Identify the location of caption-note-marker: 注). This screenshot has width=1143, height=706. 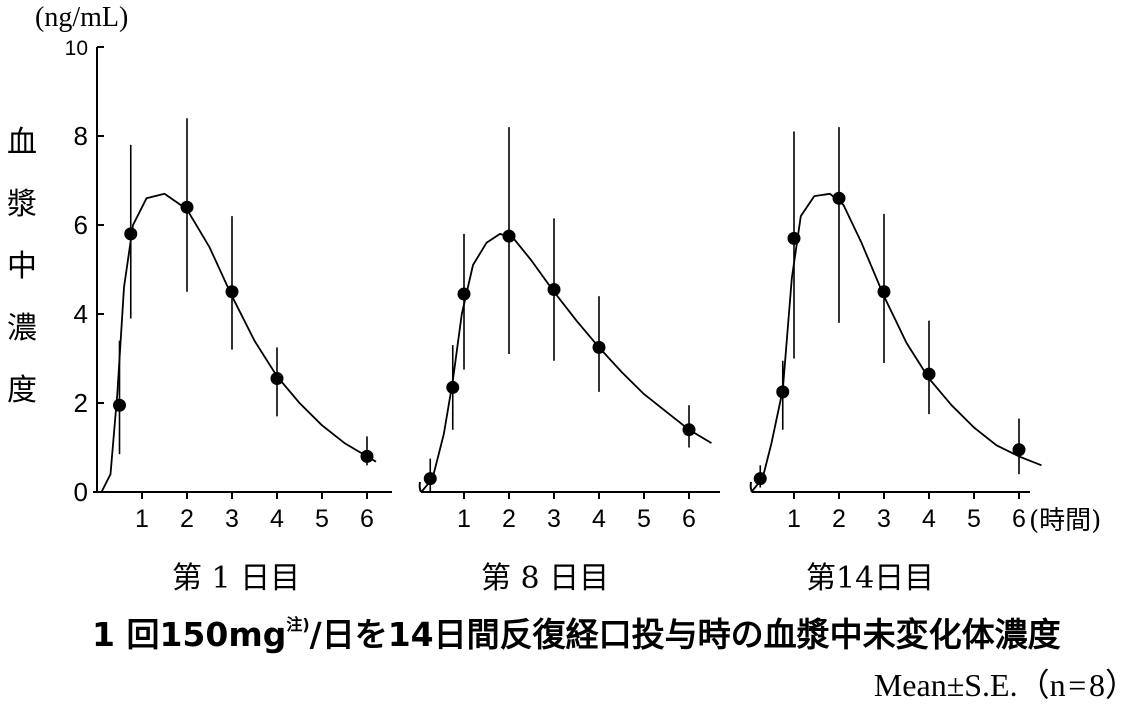
(298, 624).